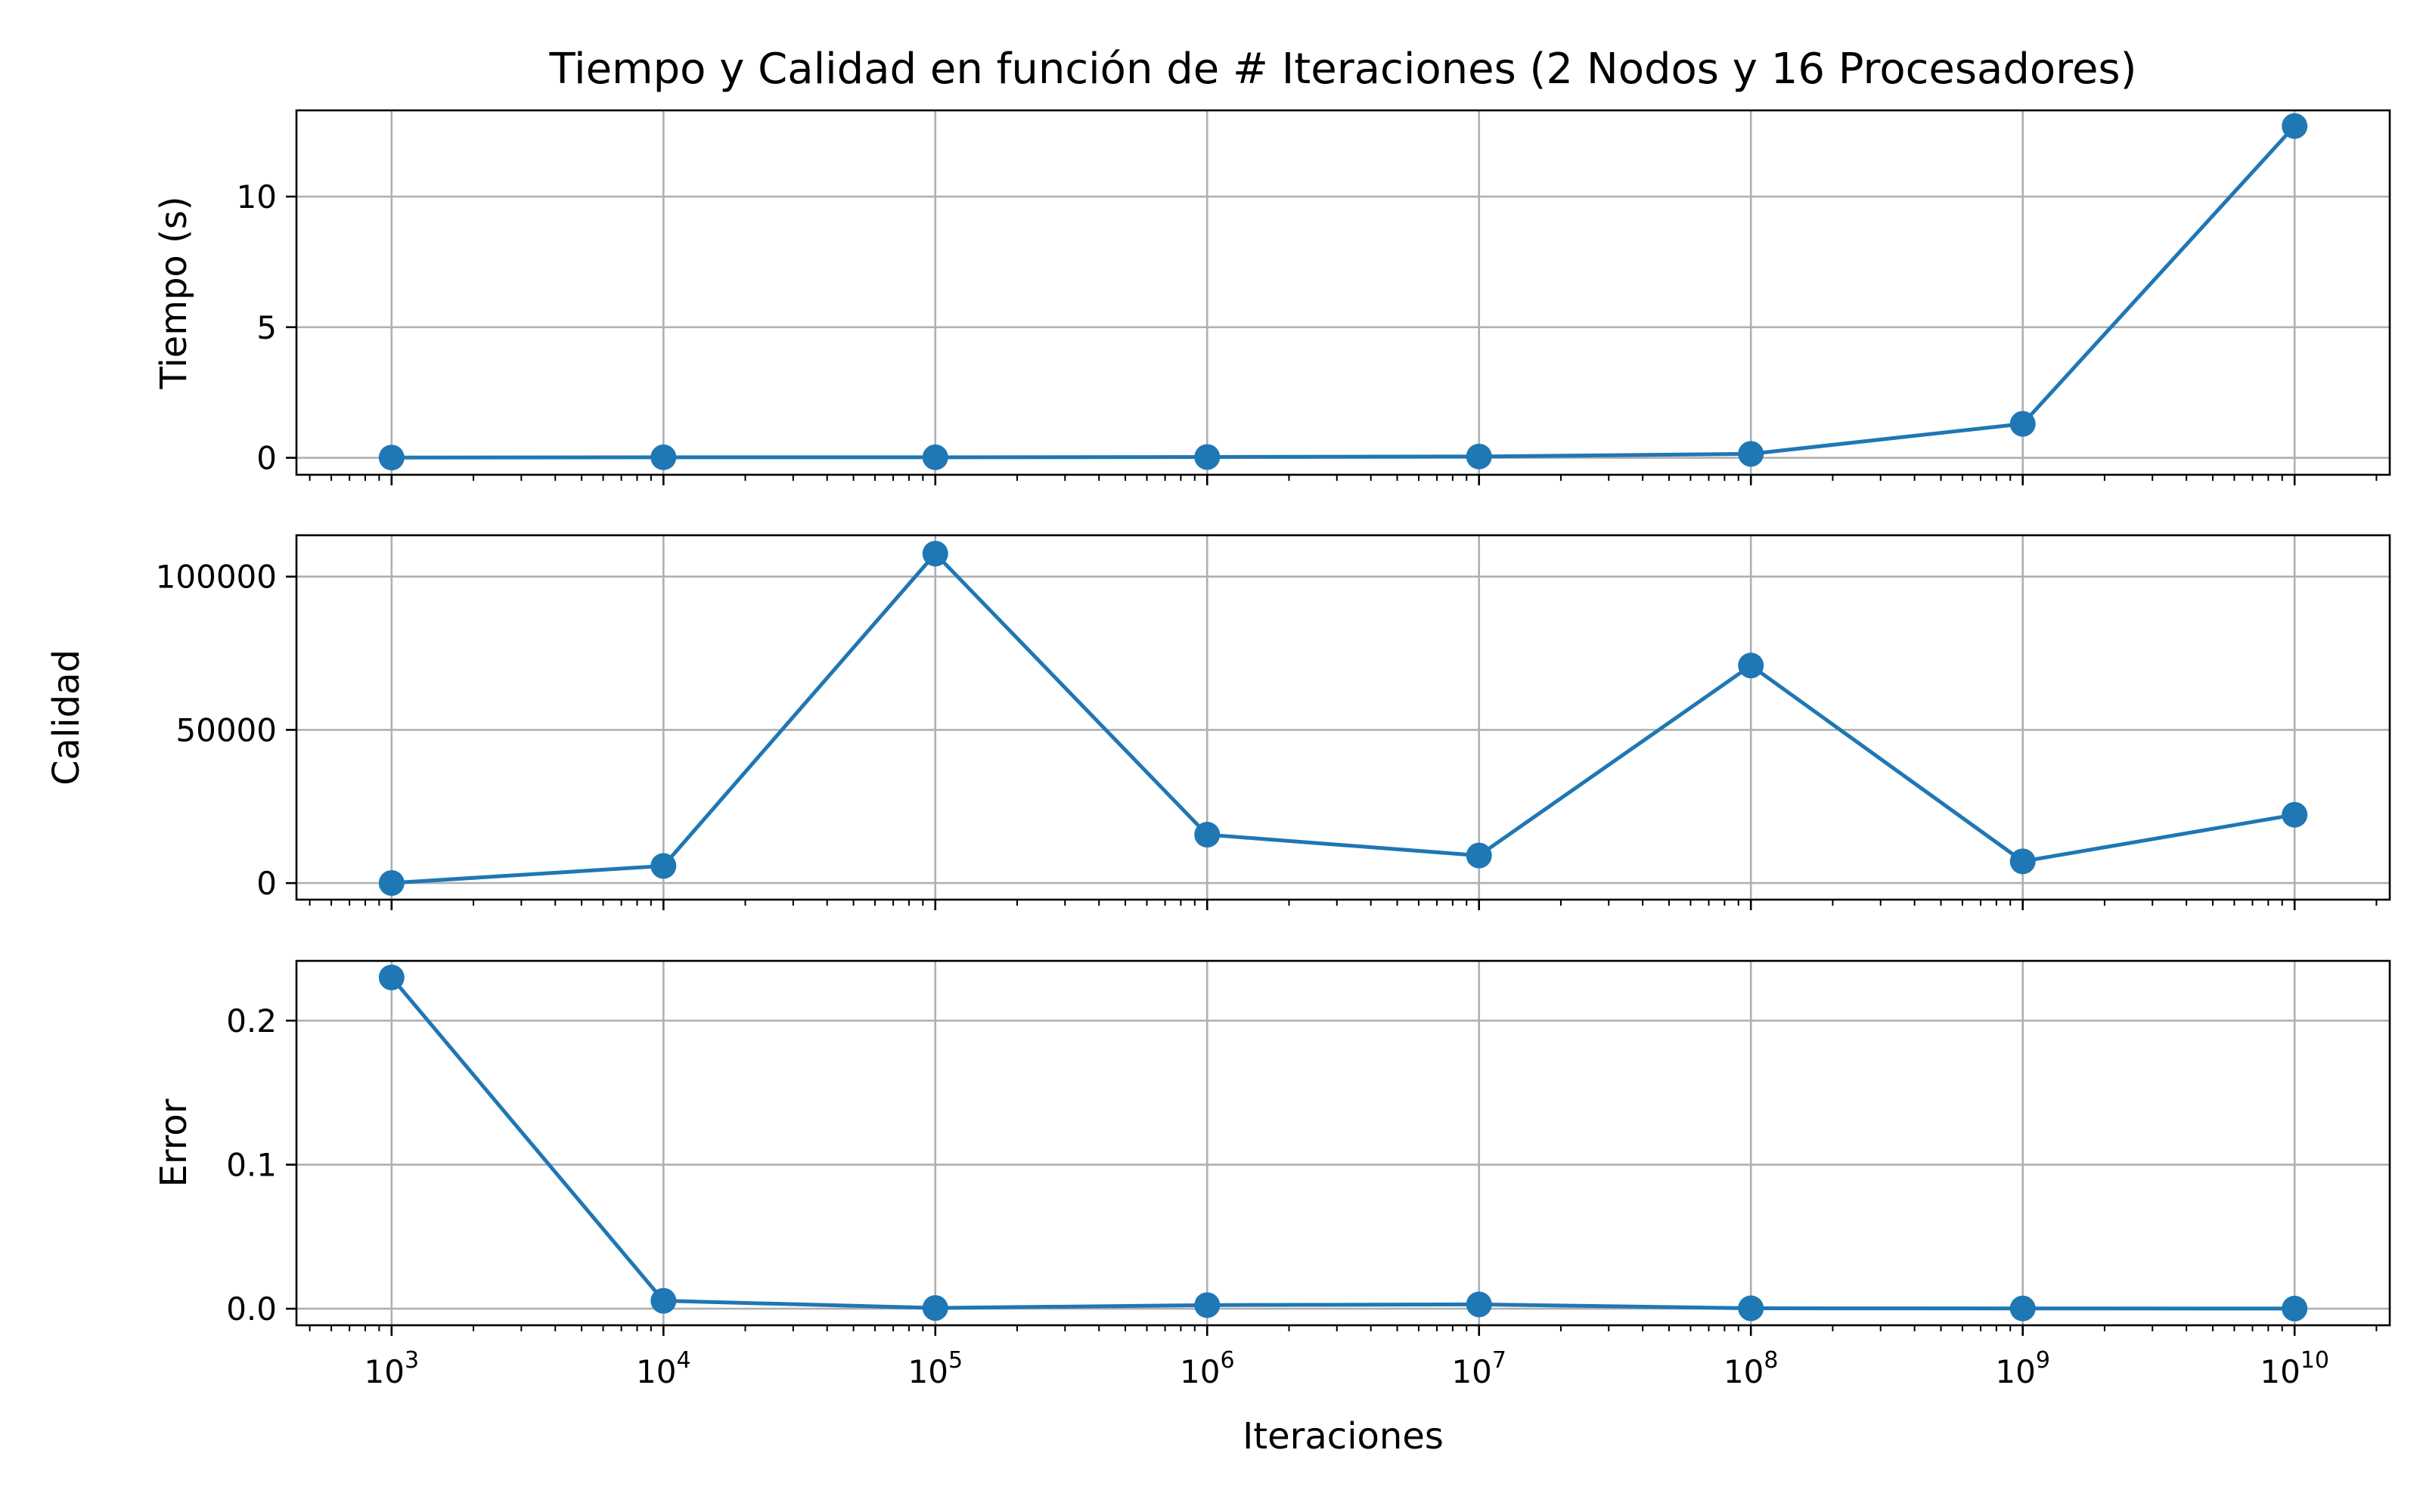  What do you see at coordinates (1347, 1368) in the screenshot?
I see `x-tick-labels: 10³ 10⁴ 10⁵ 10⁶ 10⁷ 10⁸ 10⁹ 10¹⁰` at bounding box center [1347, 1368].